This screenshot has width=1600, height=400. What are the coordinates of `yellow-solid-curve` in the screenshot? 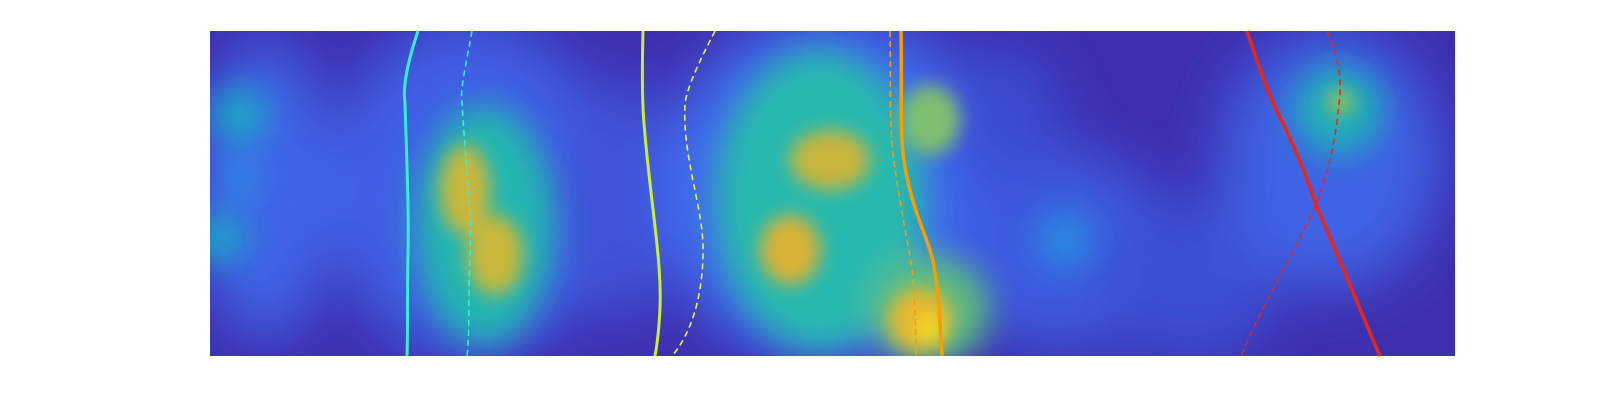 It's located at (651, 193).